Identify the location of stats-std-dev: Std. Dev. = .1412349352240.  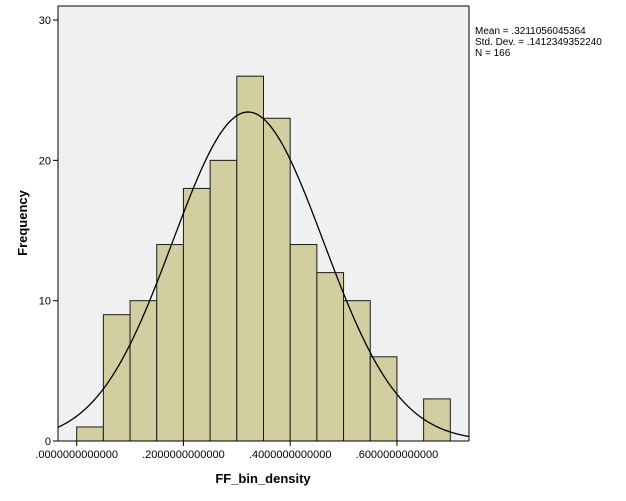
(538, 42).